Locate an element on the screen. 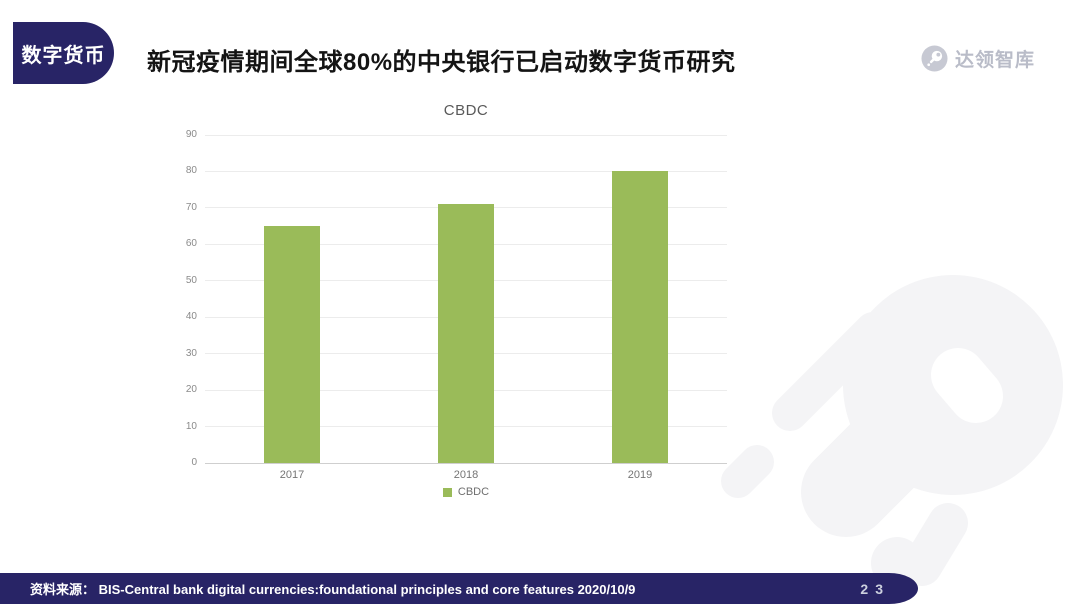 Image resolution: width=1080 pixels, height=607 pixels. chart-title: CBDC is located at coordinates (466, 110).